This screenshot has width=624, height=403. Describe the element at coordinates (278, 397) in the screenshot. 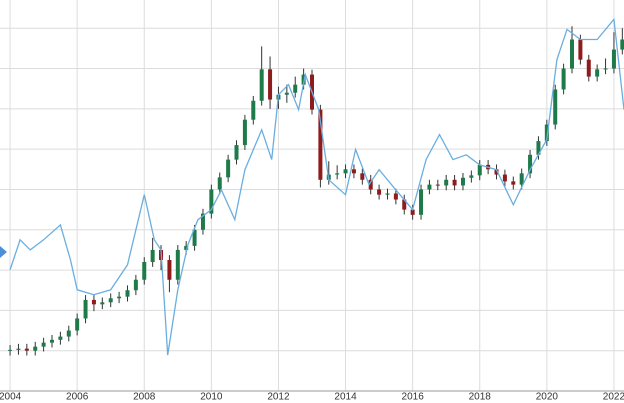

I see `x-tick-label: 2012` at that location.